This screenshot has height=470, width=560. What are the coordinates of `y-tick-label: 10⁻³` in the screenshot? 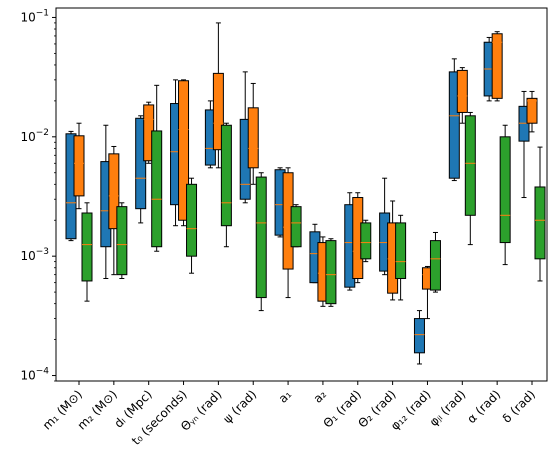 It's located at (34, 255).